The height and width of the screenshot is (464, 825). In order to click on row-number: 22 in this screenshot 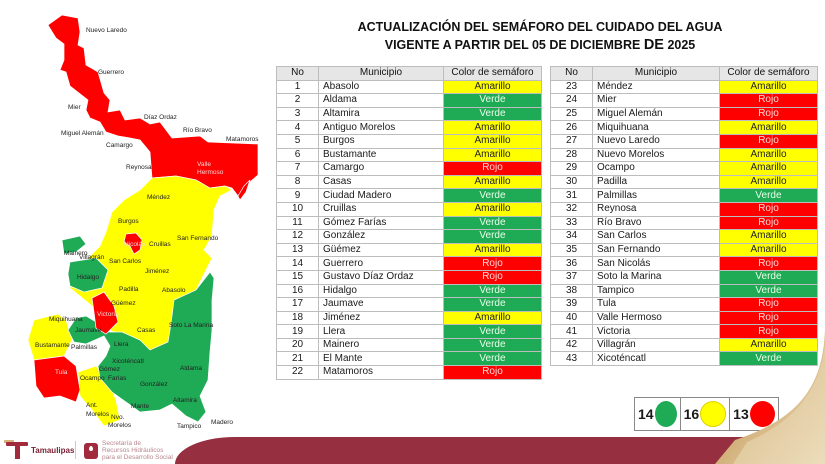, I will do `click(297, 372)`.